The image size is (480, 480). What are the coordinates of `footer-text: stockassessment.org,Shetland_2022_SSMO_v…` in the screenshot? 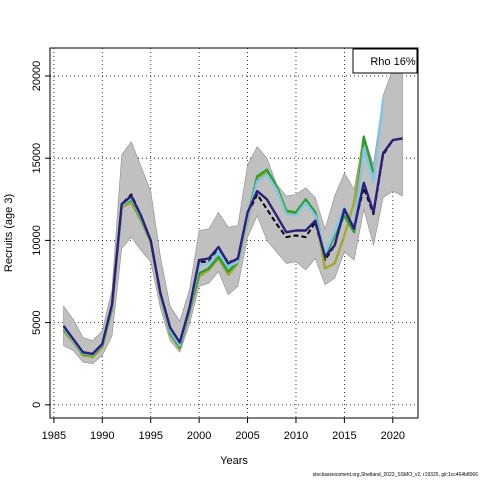 It's located at (396, 475).